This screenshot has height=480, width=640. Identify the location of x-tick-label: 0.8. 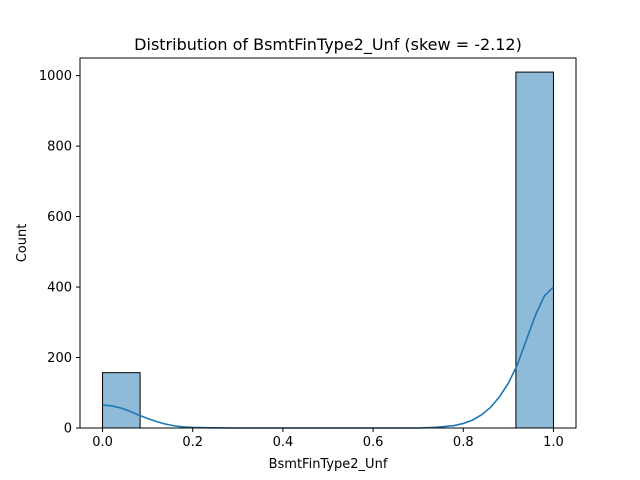
(463, 442).